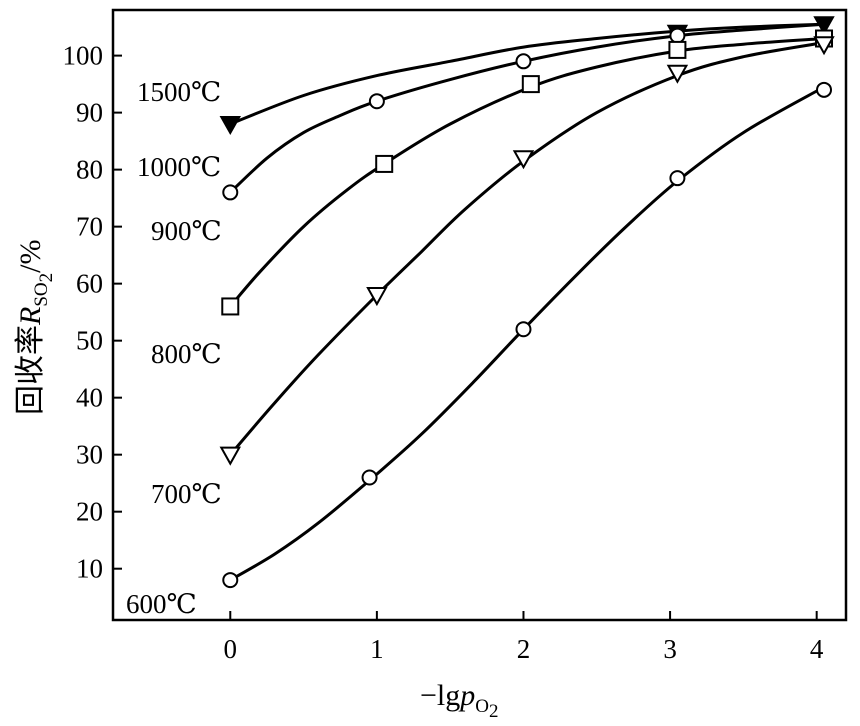 Image resolution: width=860 pixels, height=726 pixels. Describe the element at coordinates (35, 327) in the screenshot. I see `y-axis-title: 回收率RSO2/%` at that location.